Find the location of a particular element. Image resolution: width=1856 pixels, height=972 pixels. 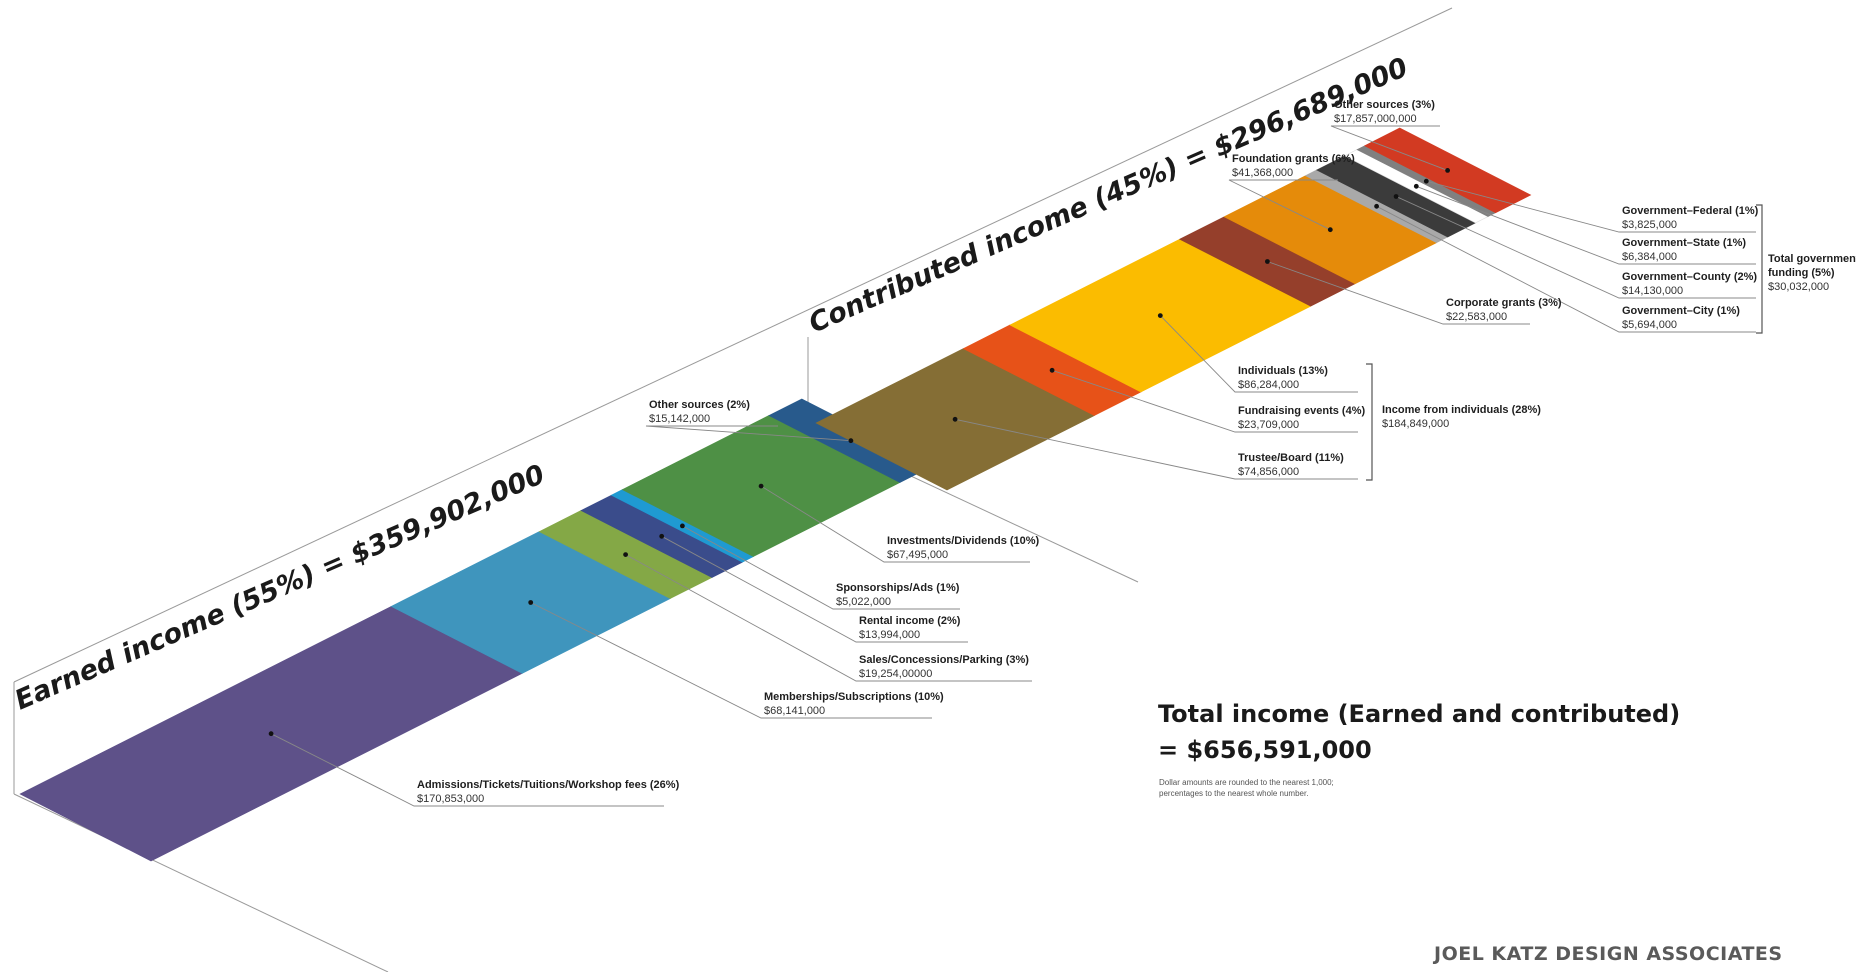

government-bracket is located at coordinates (1759, 269).